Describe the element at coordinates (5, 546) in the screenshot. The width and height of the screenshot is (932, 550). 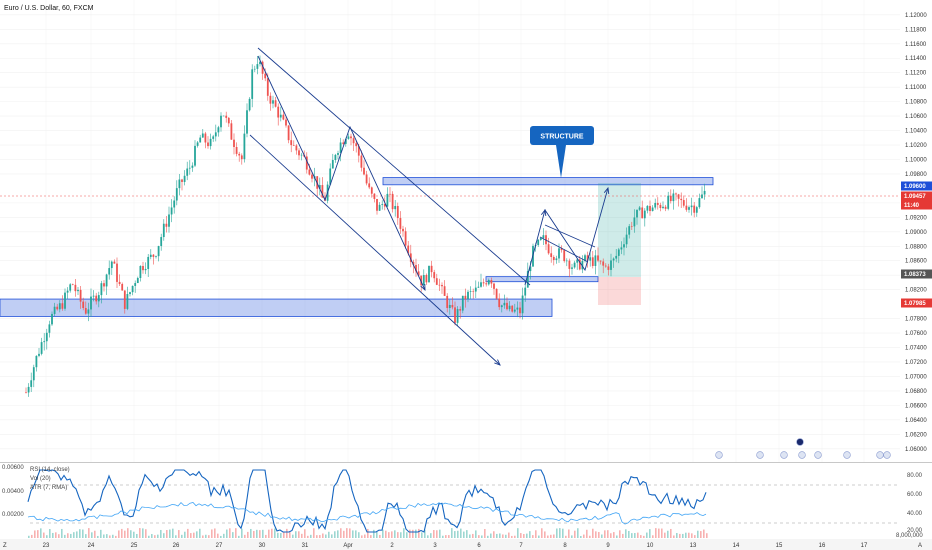
I see `scale-toggle-left: Z` at that location.